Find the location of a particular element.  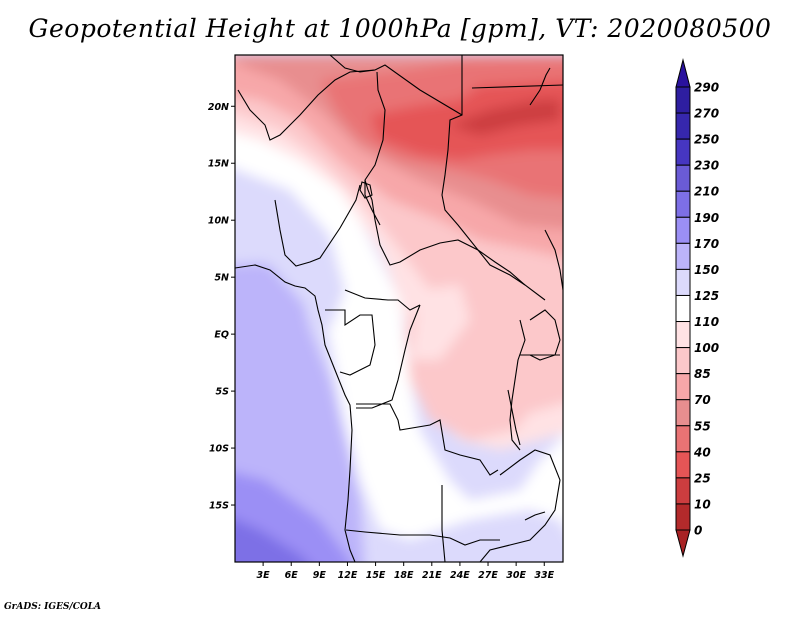

y-tick-label: 15S is located at coordinates (219, 506).